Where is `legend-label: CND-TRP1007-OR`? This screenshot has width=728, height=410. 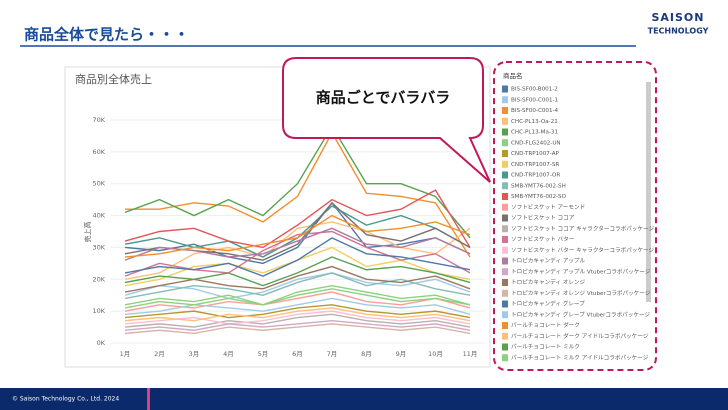 legend-label: CND-TRP1007-OR is located at coordinates (535, 176).